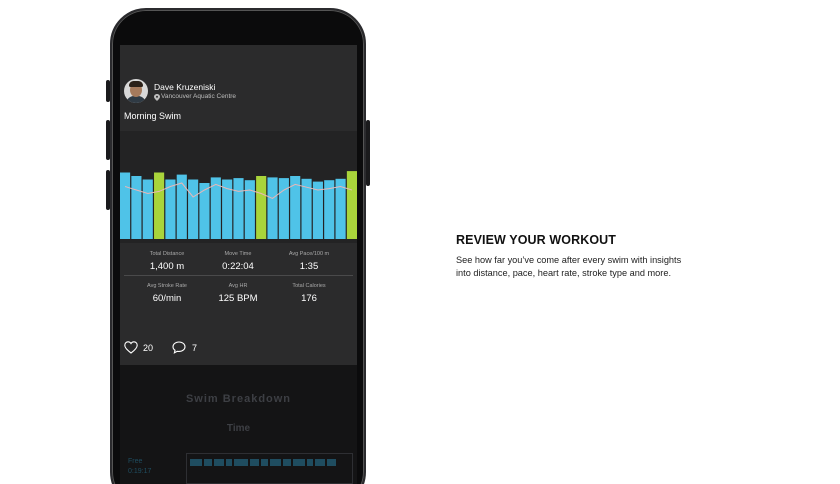 The image size is (840, 484). What do you see at coordinates (108, 140) in the screenshot?
I see `phone-volume-up-button` at bounding box center [108, 140].